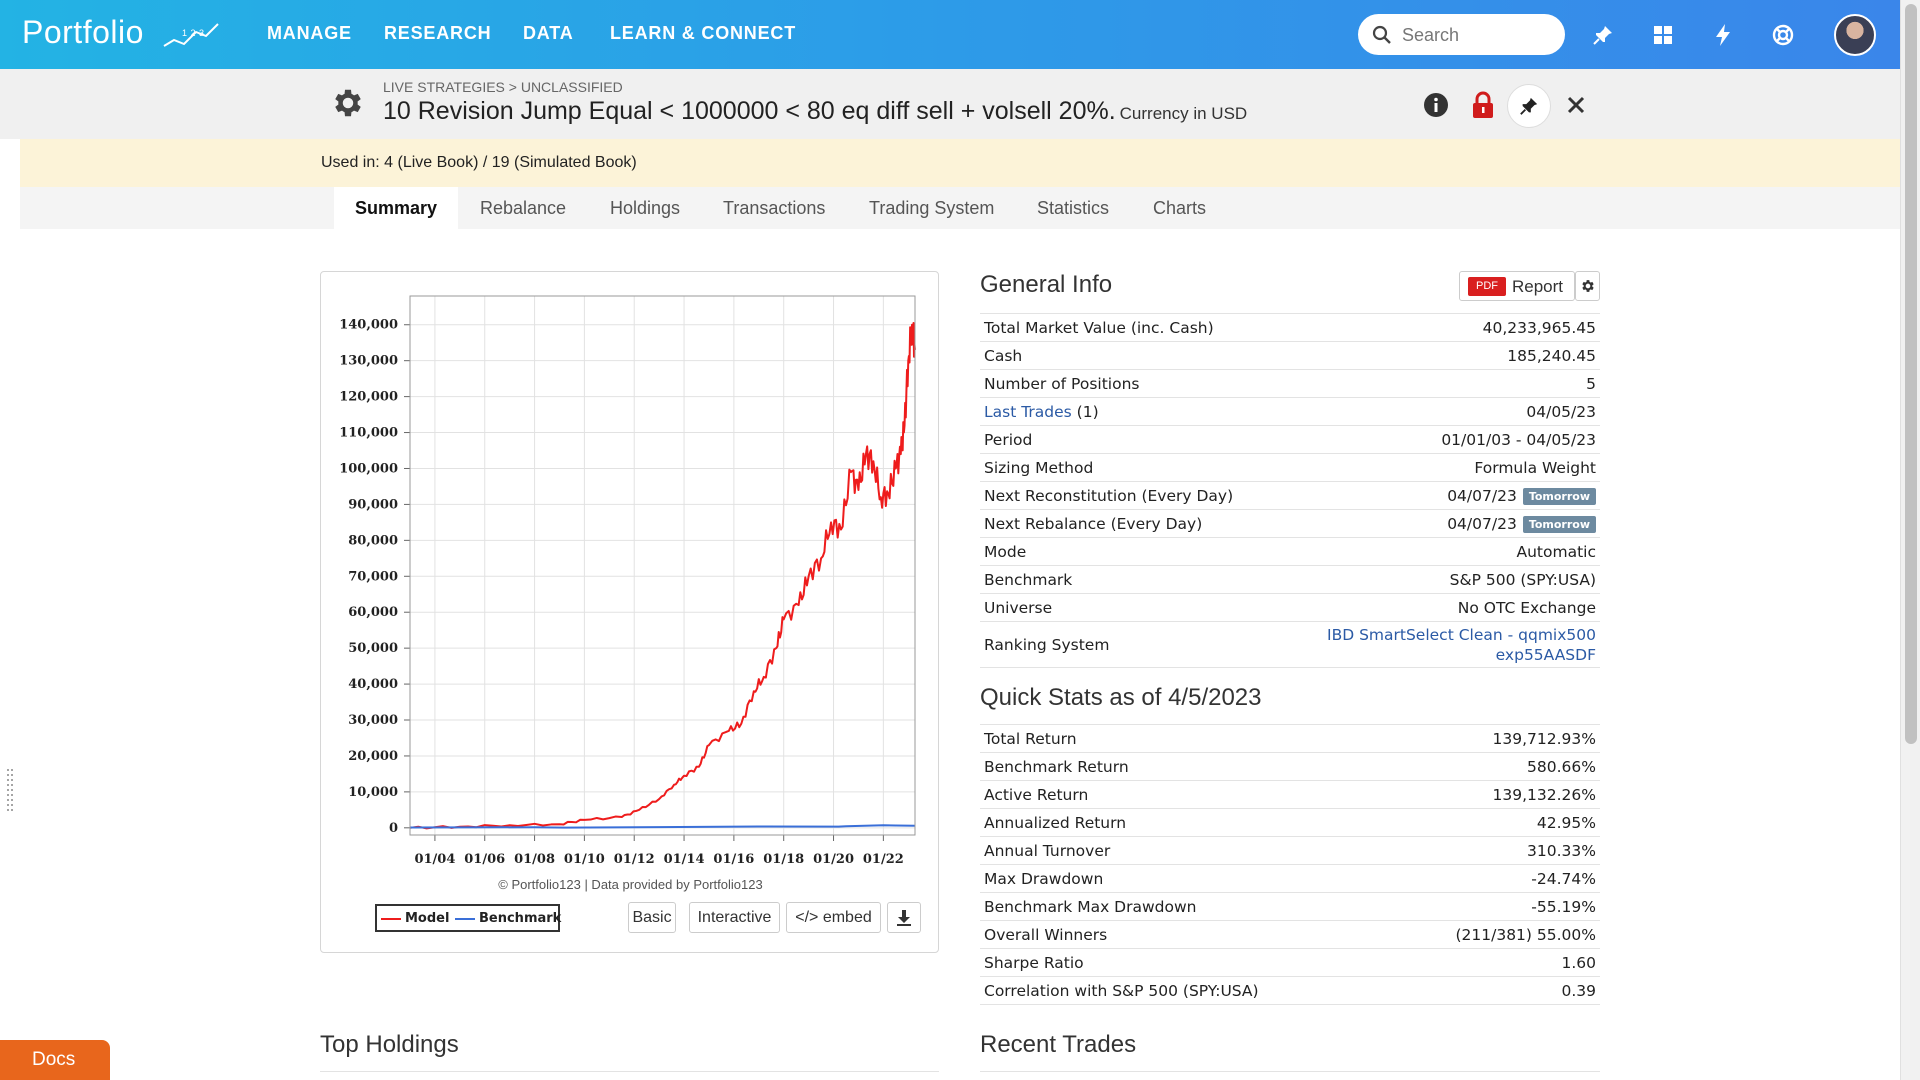 This screenshot has width=1920, height=1080. What do you see at coordinates (1493, 766) in the screenshot?
I see `row-value: 580.66%` at bounding box center [1493, 766].